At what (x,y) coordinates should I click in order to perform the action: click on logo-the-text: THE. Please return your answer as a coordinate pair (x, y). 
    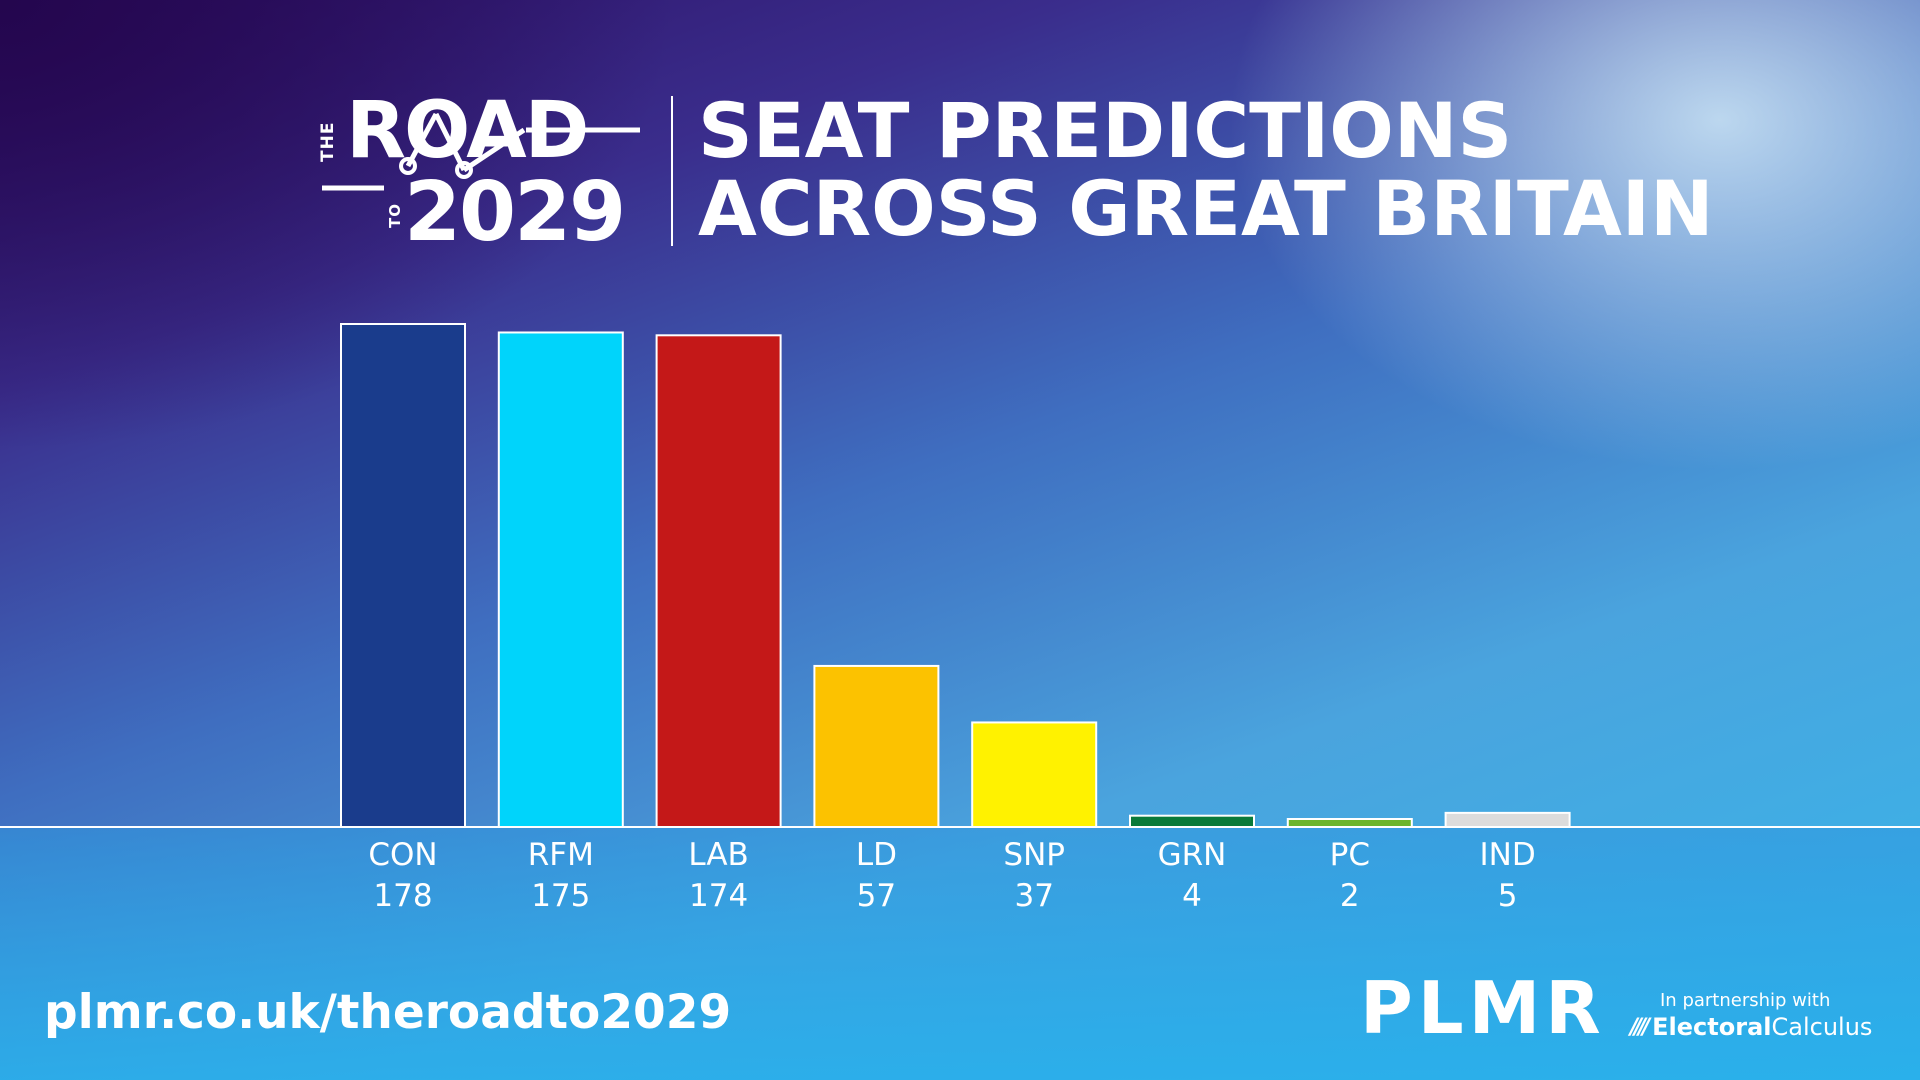
    Looking at the image, I should click on (328, 141).